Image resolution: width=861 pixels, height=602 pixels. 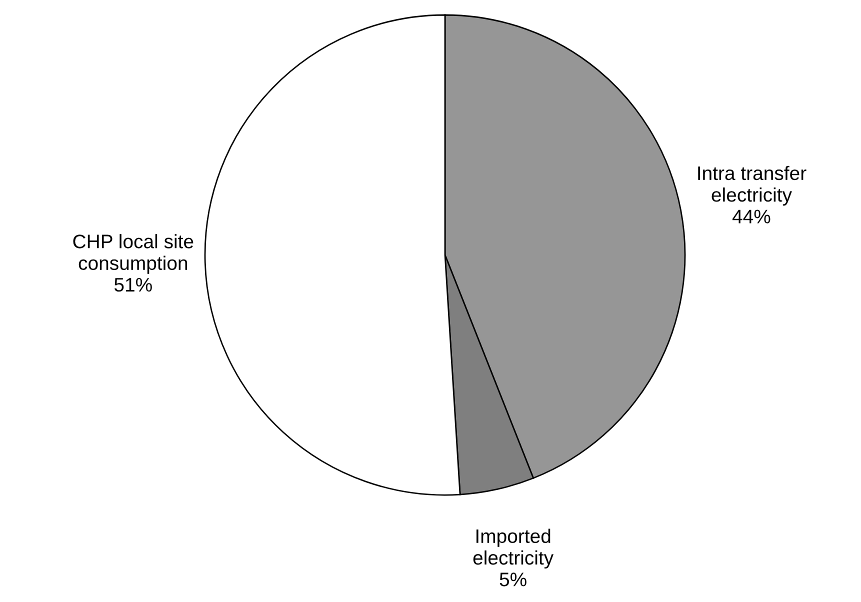 I want to click on slice-label: Imported electricity, so click(x=513, y=548).